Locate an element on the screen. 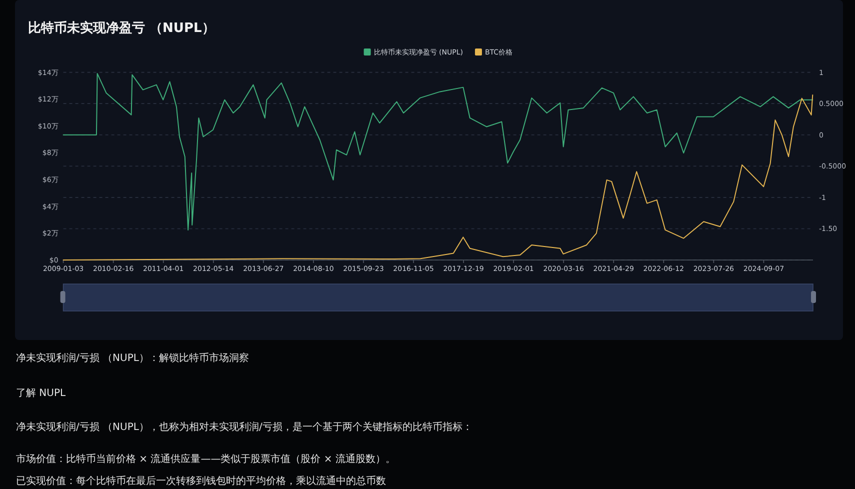 Image resolution: width=855 pixels, height=489 pixels. chart-title: 比特币未实现净盈亏 （NUPL） is located at coordinates (121, 28).